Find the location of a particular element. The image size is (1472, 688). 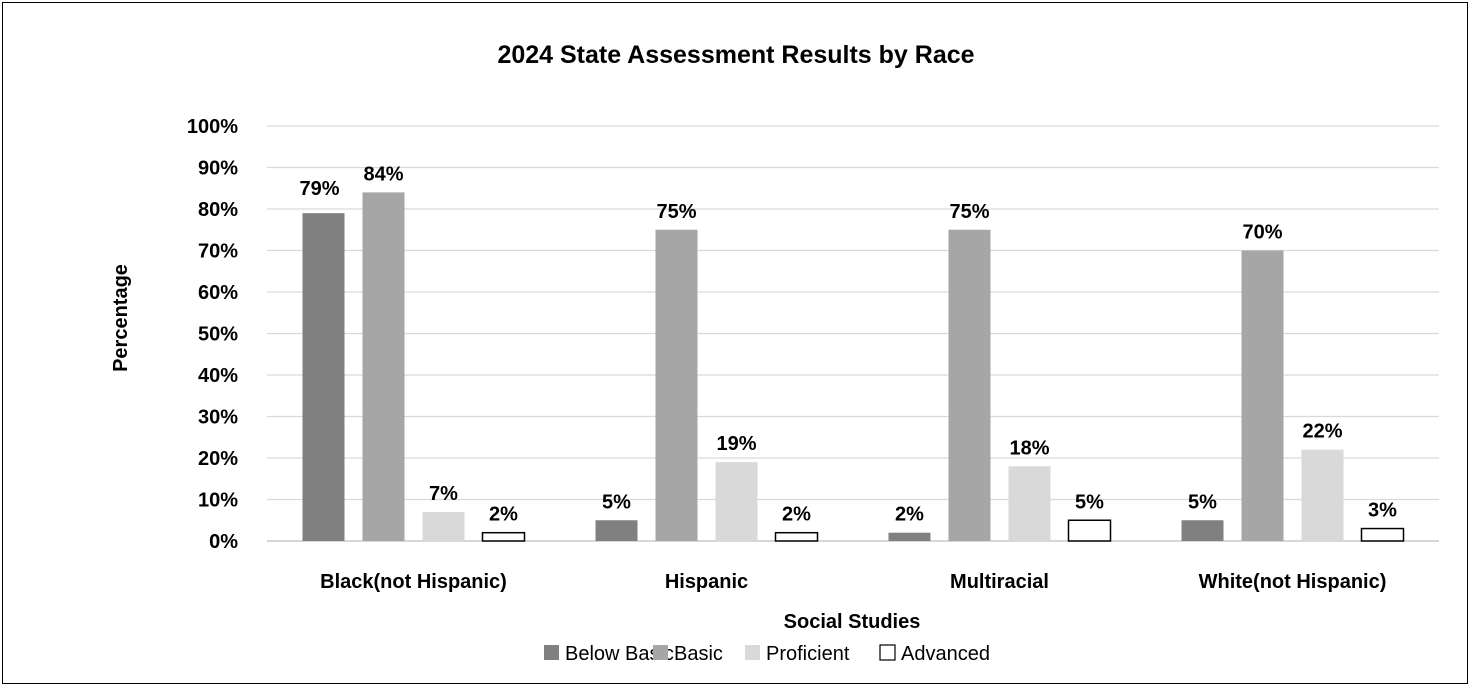

legend-swatch-below-basic is located at coordinates (551, 652).